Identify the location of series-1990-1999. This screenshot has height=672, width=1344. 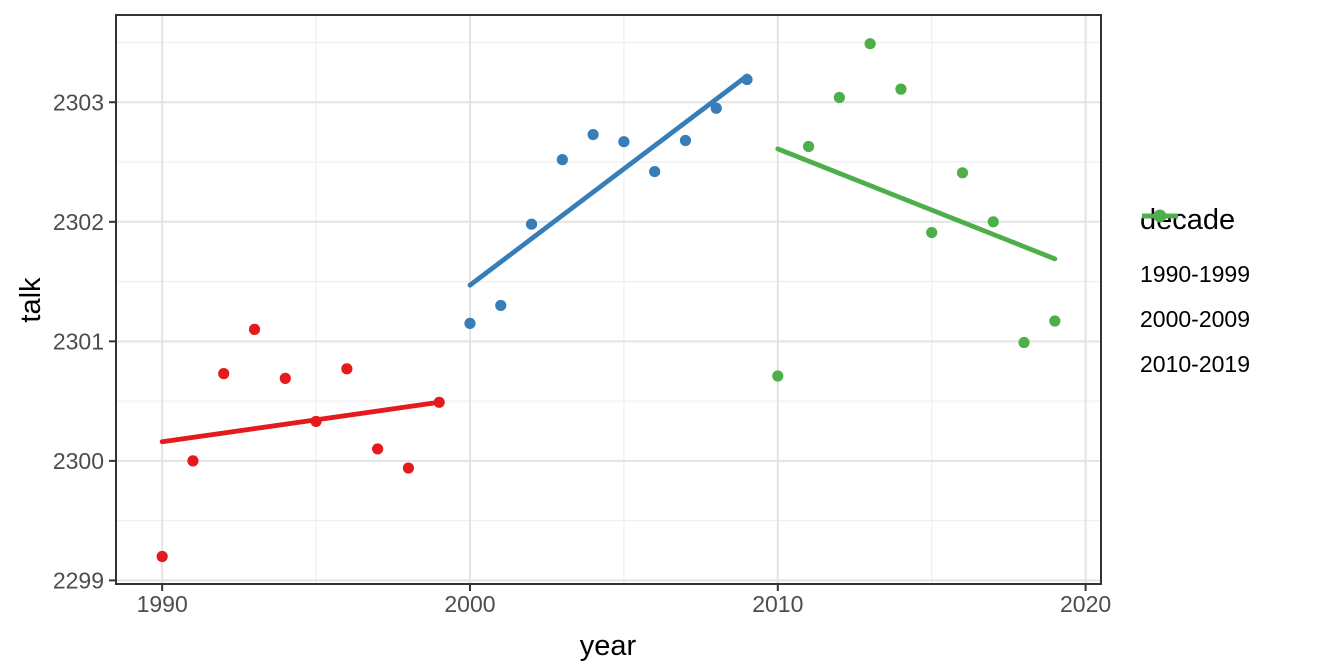
(300, 443).